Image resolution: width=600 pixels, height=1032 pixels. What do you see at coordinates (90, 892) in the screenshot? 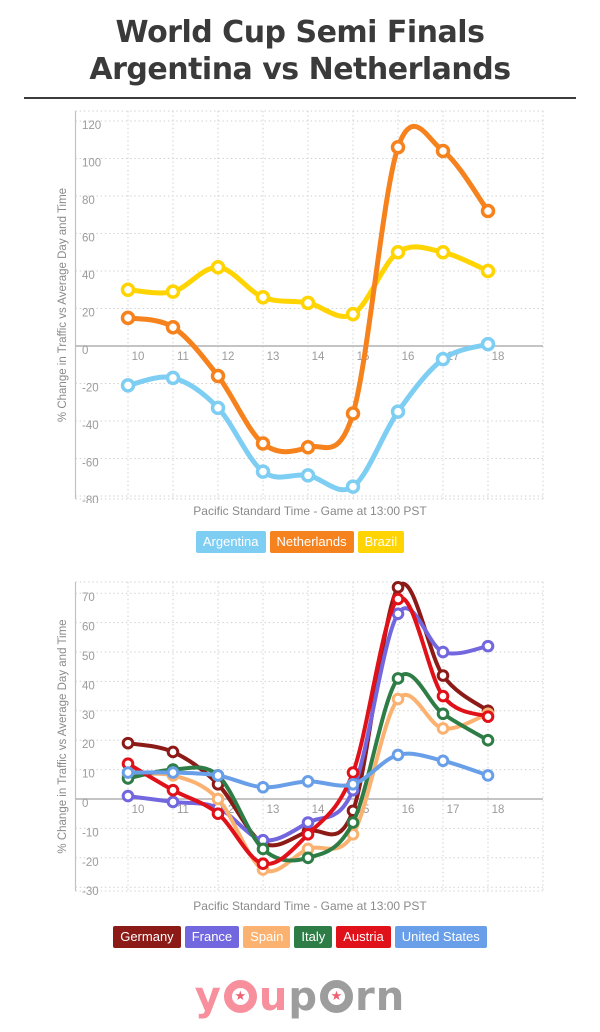
I see `y-tick-label: -30` at bounding box center [90, 892].